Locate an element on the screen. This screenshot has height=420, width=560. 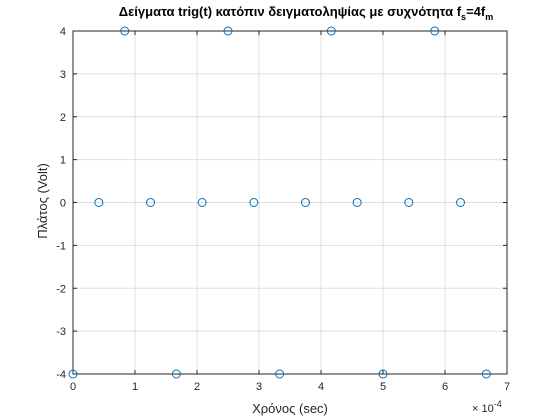
x-tick-label: 1 is located at coordinates (135, 387).